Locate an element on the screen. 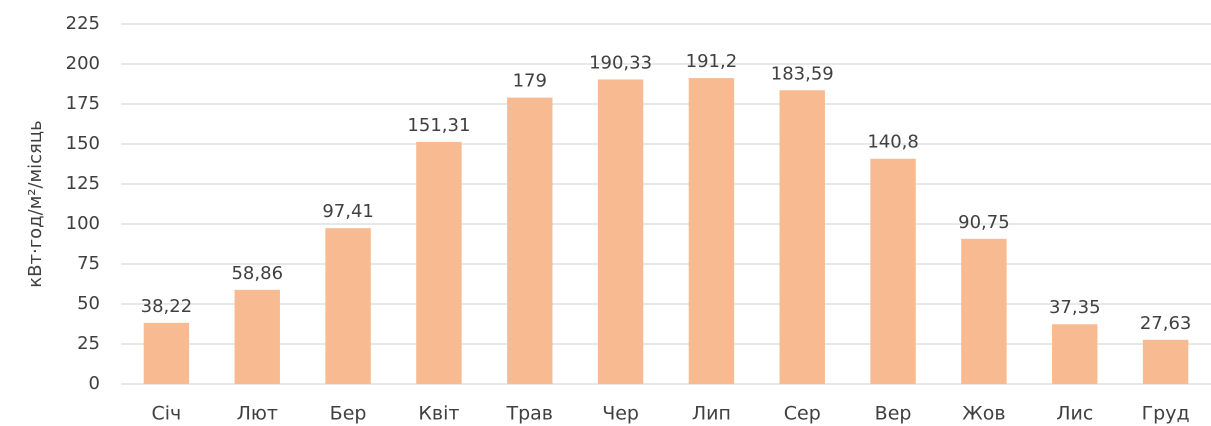 The height and width of the screenshot is (426, 1211). x-tick-label: Бер is located at coordinates (348, 414).